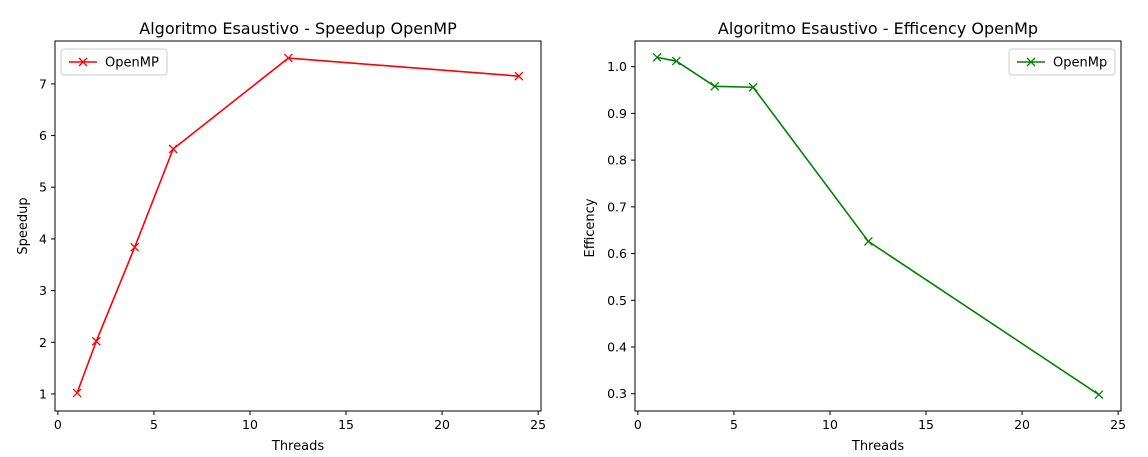 This screenshot has width=1148, height=457. Describe the element at coordinates (43, 238) in the screenshot. I see `speedup-y-tick-label: 4` at that location.